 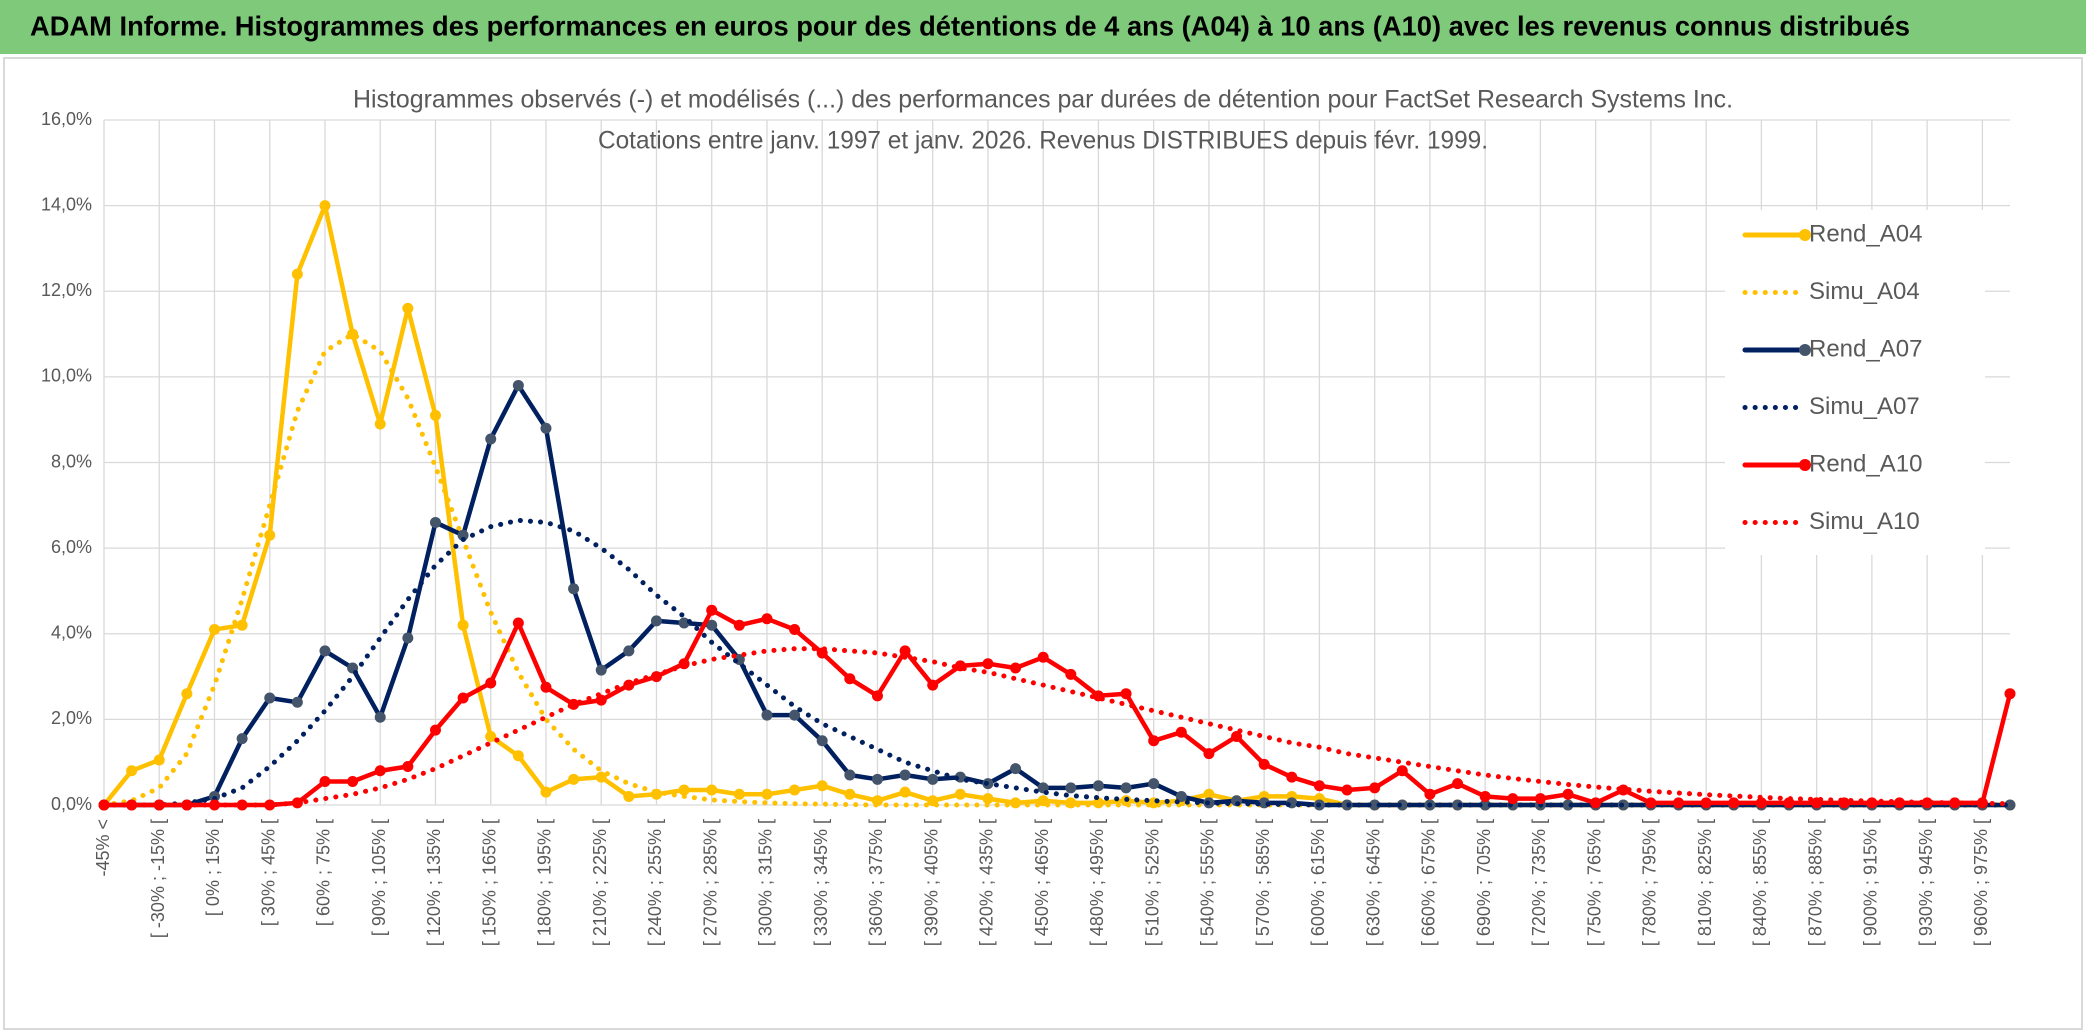 I want to click on x-tick-label: [ 270% ; 285% [, so click(x=710, y=882).